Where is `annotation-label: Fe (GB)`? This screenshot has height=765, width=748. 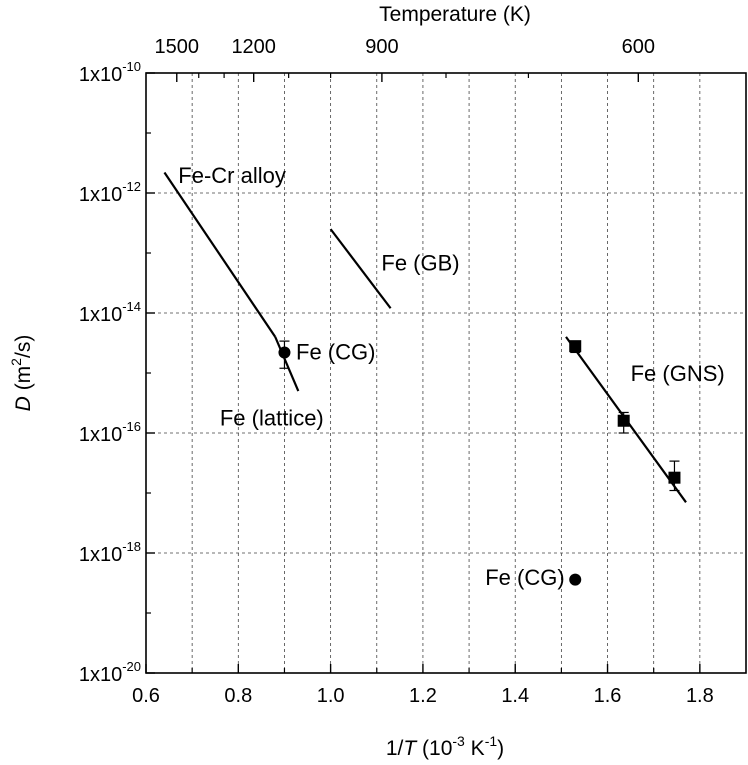
annotation-label: Fe (GB) is located at coordinates (420, 262).